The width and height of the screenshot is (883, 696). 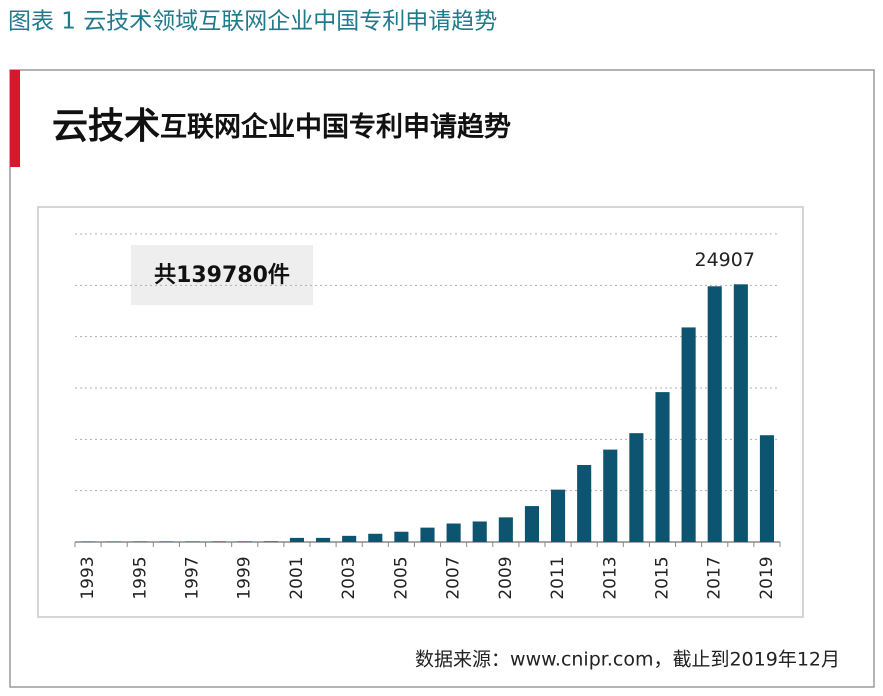 I want to click on x-tick-label: 2011, so click(x=558, y=577).